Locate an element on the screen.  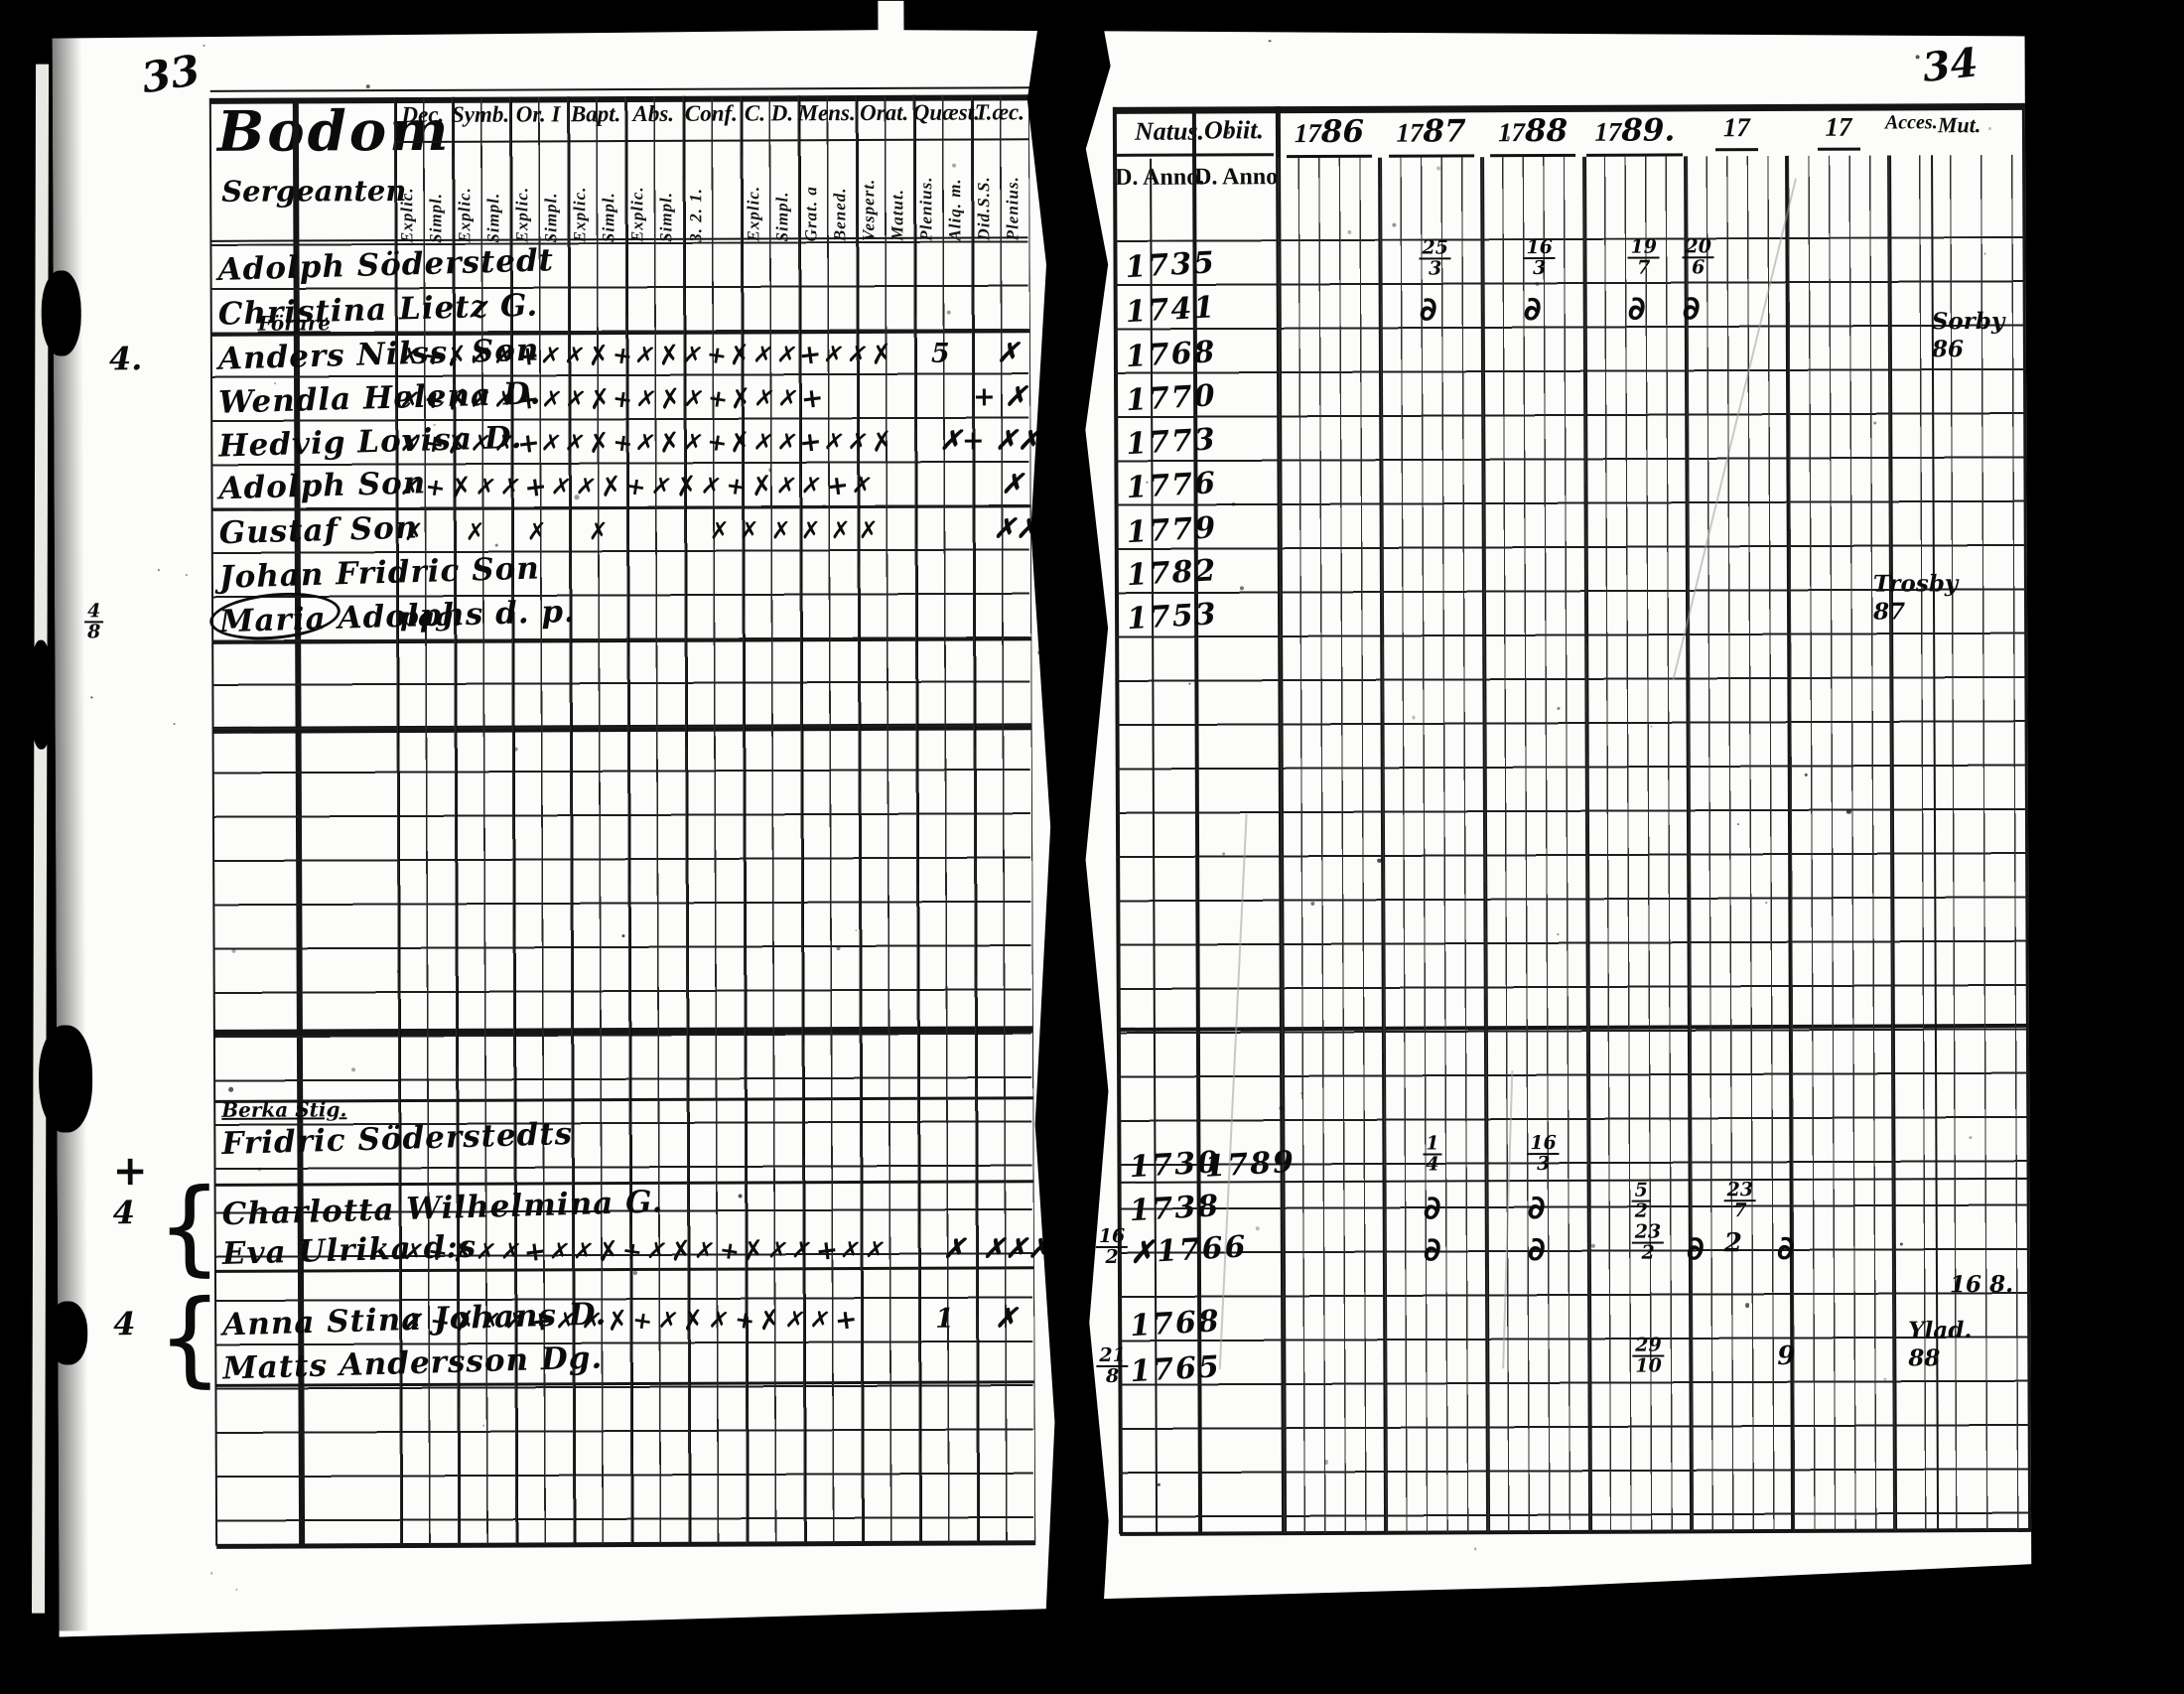
fraction-numerator: 25 is located at coordinates (1435, 248).